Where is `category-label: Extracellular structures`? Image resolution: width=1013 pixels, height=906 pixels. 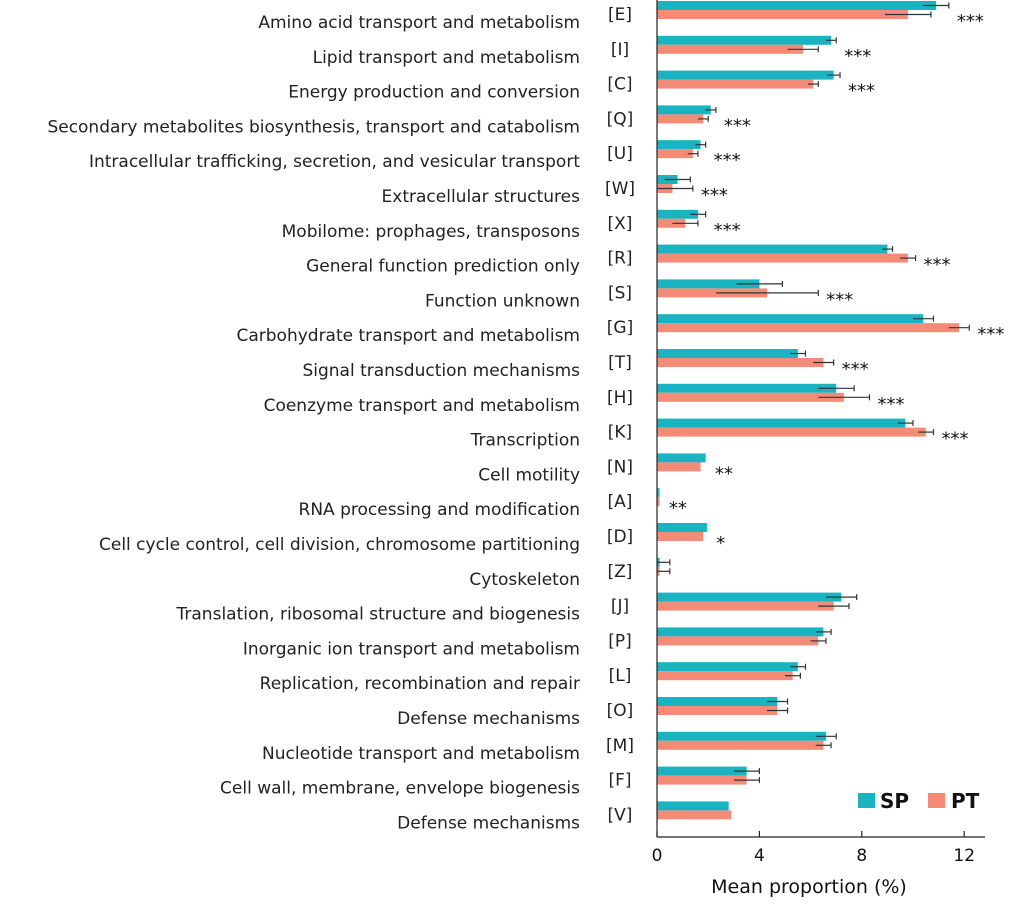
category-label: Extracellular structures is located at coordinates (481, 197).